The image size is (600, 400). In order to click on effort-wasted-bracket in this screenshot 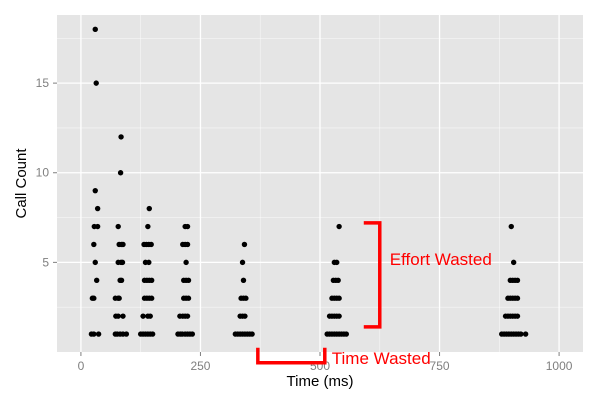, I will do `click(372, 275)`.